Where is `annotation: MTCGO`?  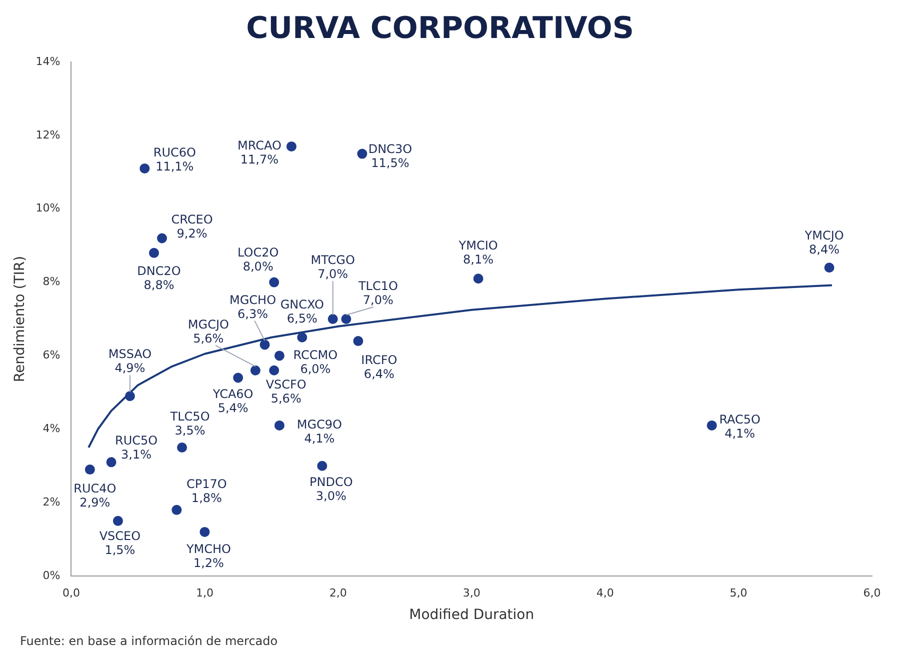 annotation: MTCGO is located at coordinates (332, 260).